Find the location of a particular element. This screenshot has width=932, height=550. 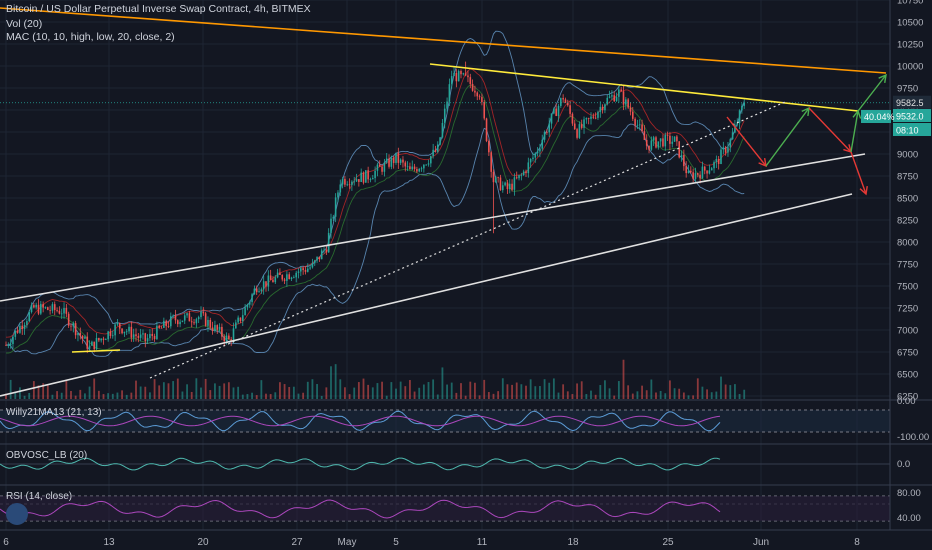

price-tick-label: 10250 is located at coordinates (910, 45).